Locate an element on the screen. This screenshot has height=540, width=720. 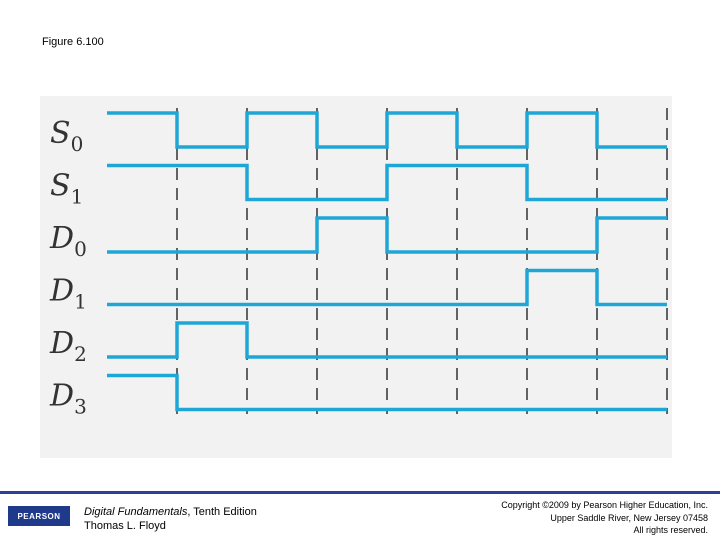
signal-subscript: 3 is located at coordinates (80, 407).